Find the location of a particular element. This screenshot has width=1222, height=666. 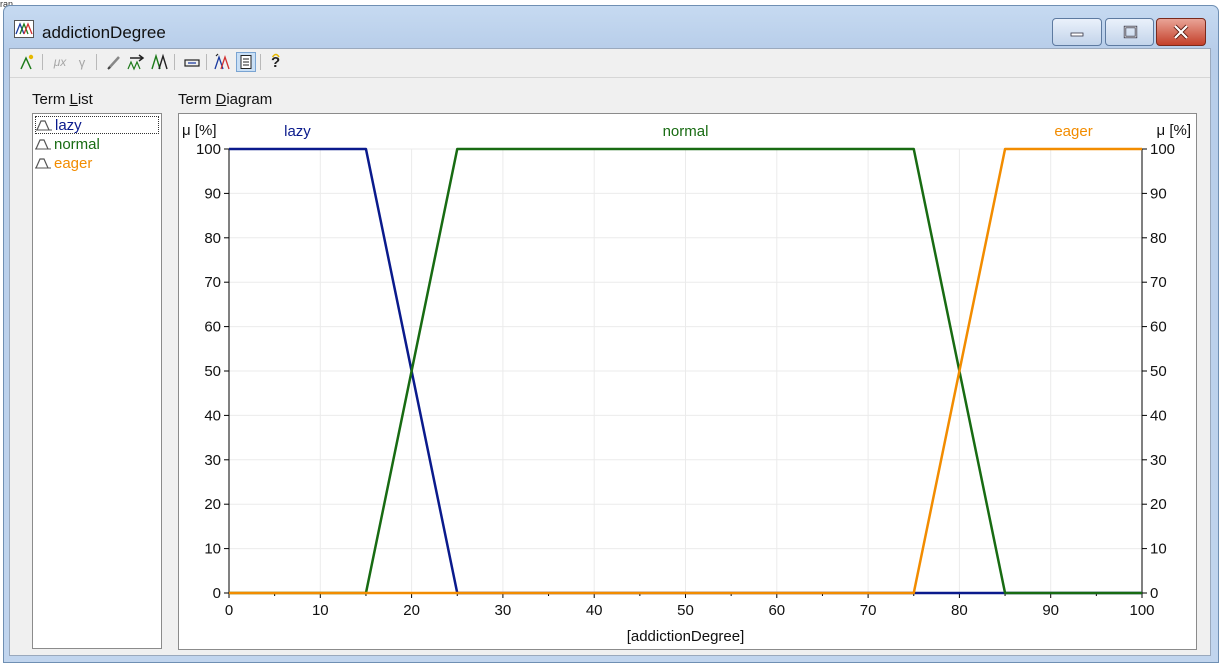

help-icon: ? is located at coordinates (275, 62).